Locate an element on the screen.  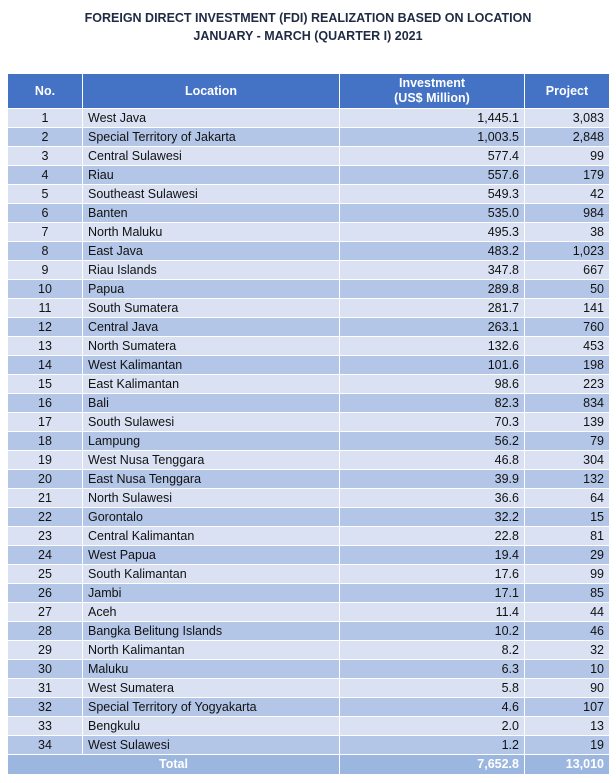
row-project: 32 is located at coordinates (567, 650).